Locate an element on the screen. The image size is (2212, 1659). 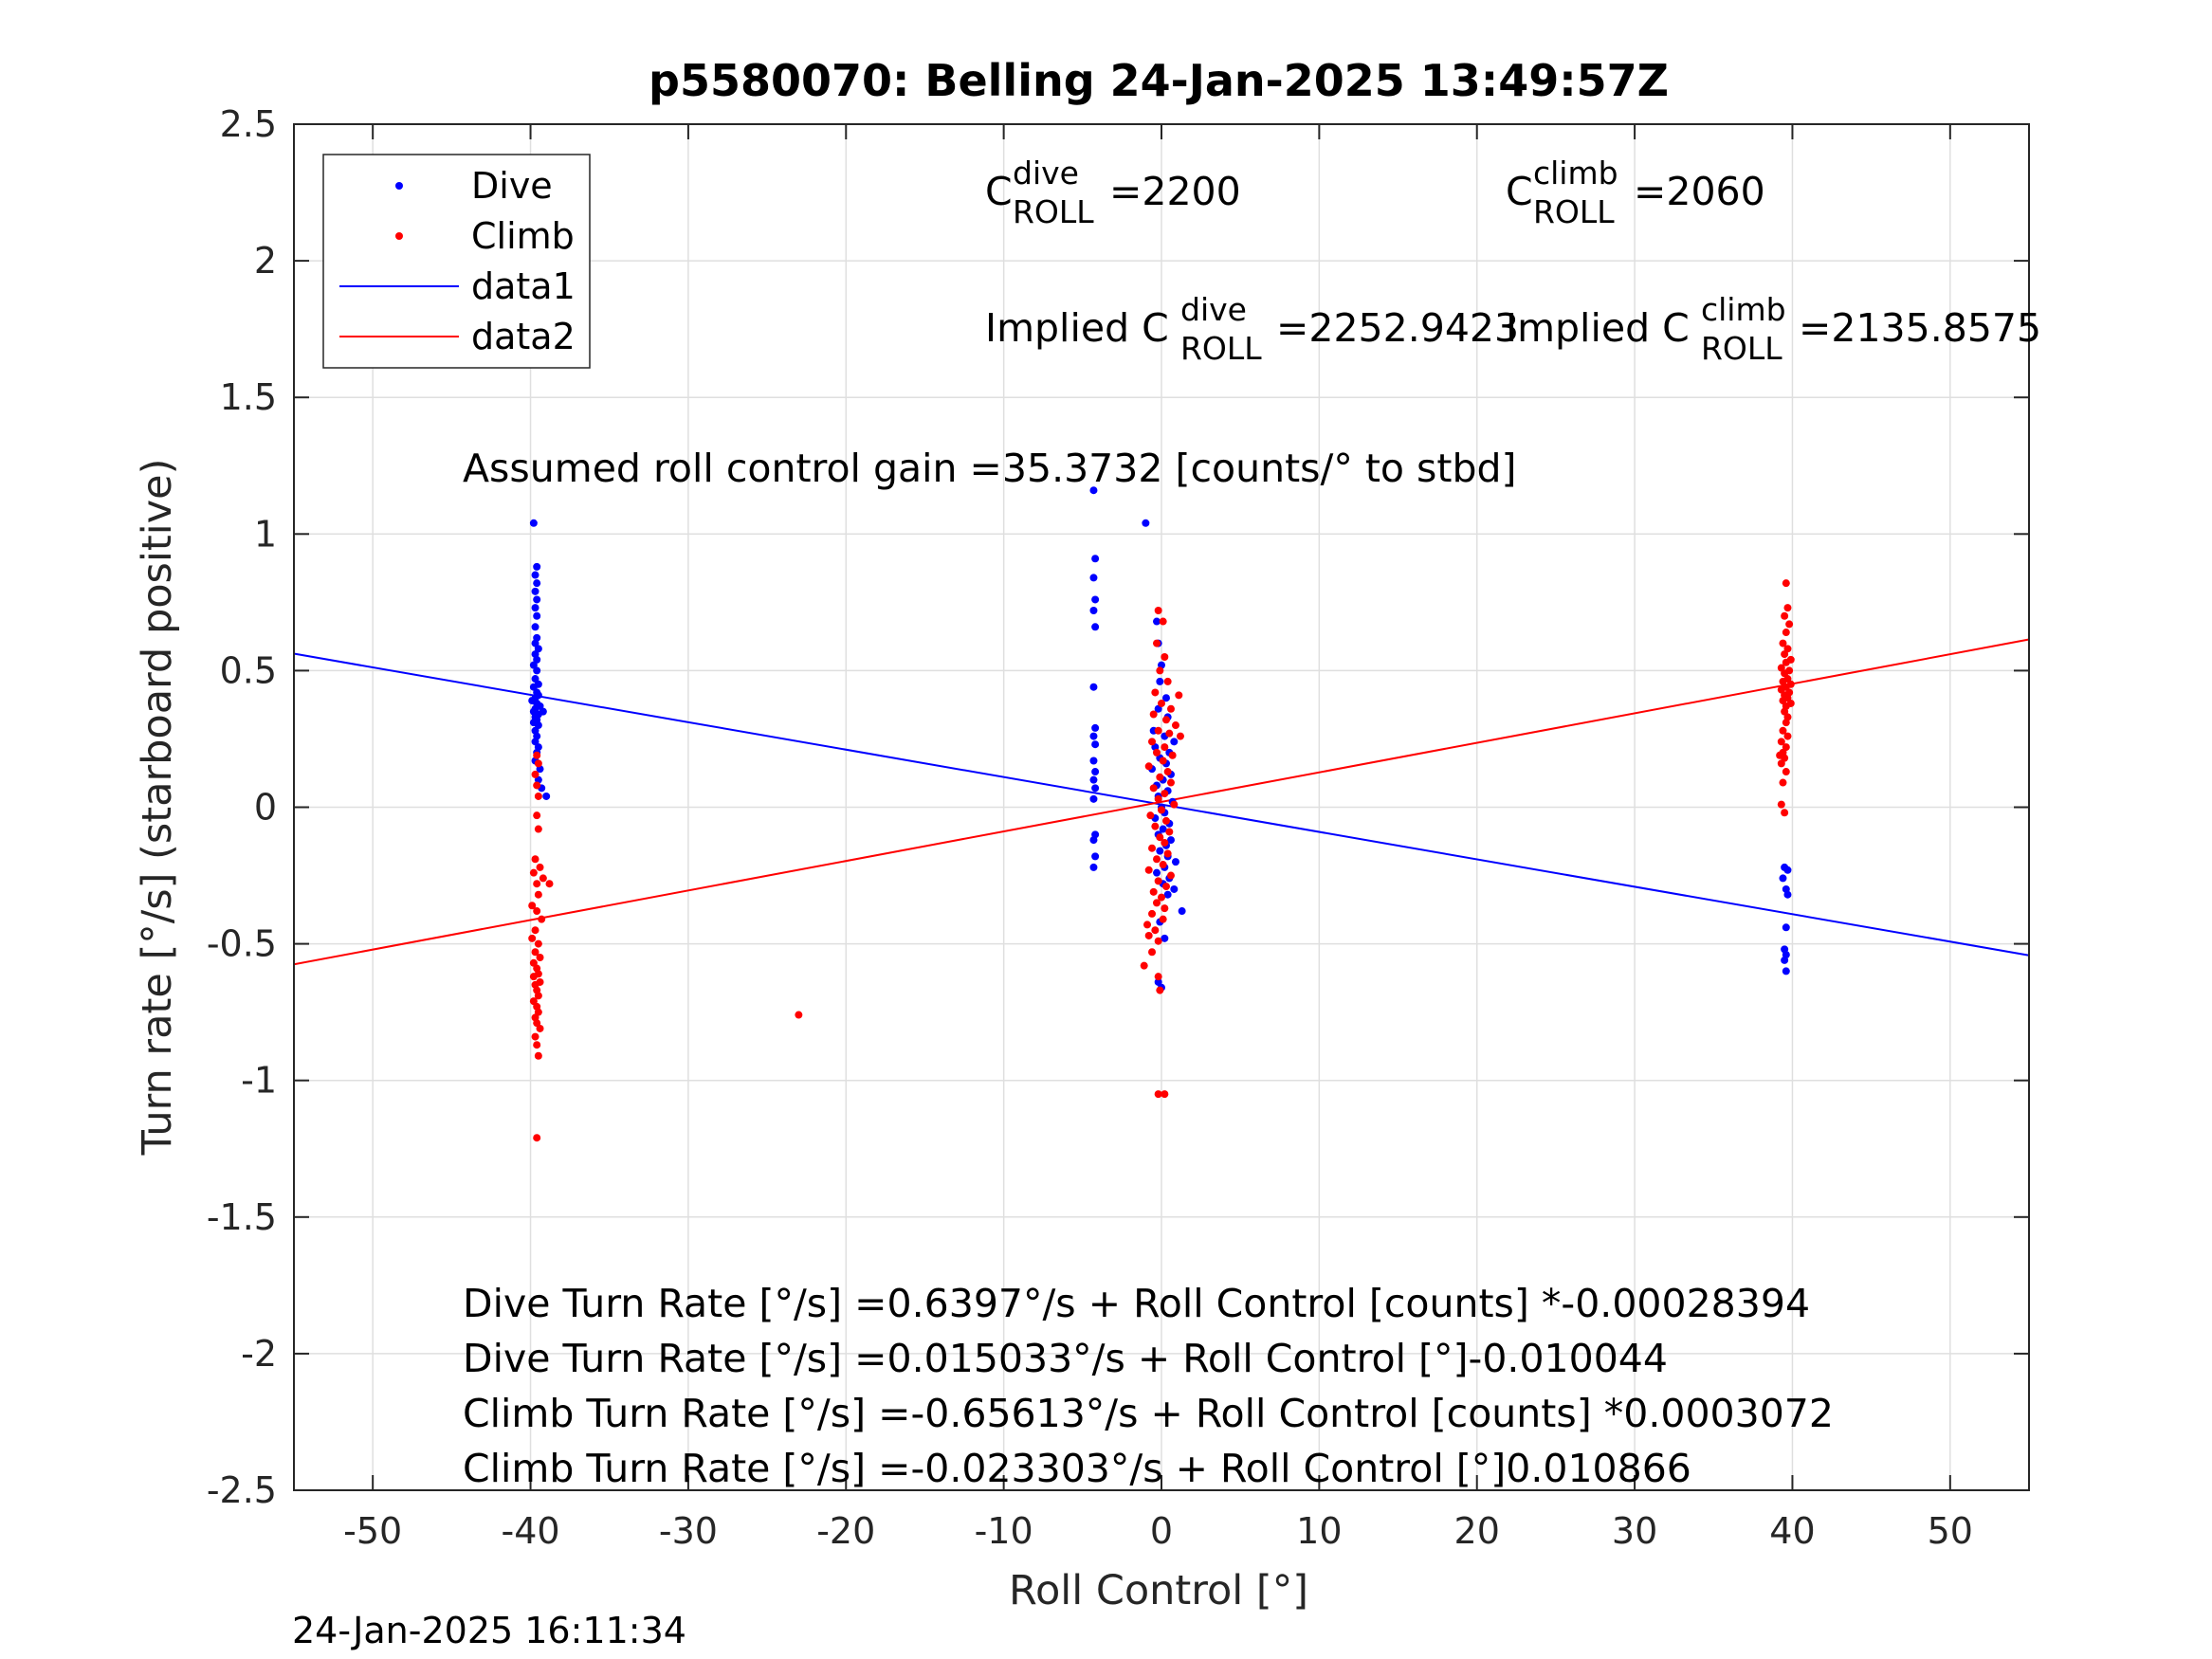
c-roll-dive-value: =2200 is located at coordinates (1175, 191).